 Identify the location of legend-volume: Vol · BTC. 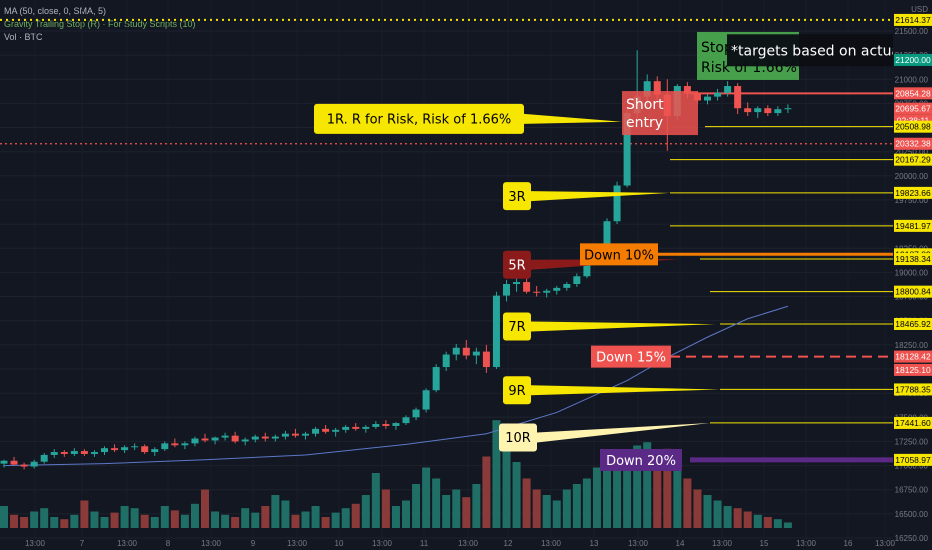
(23, 37).